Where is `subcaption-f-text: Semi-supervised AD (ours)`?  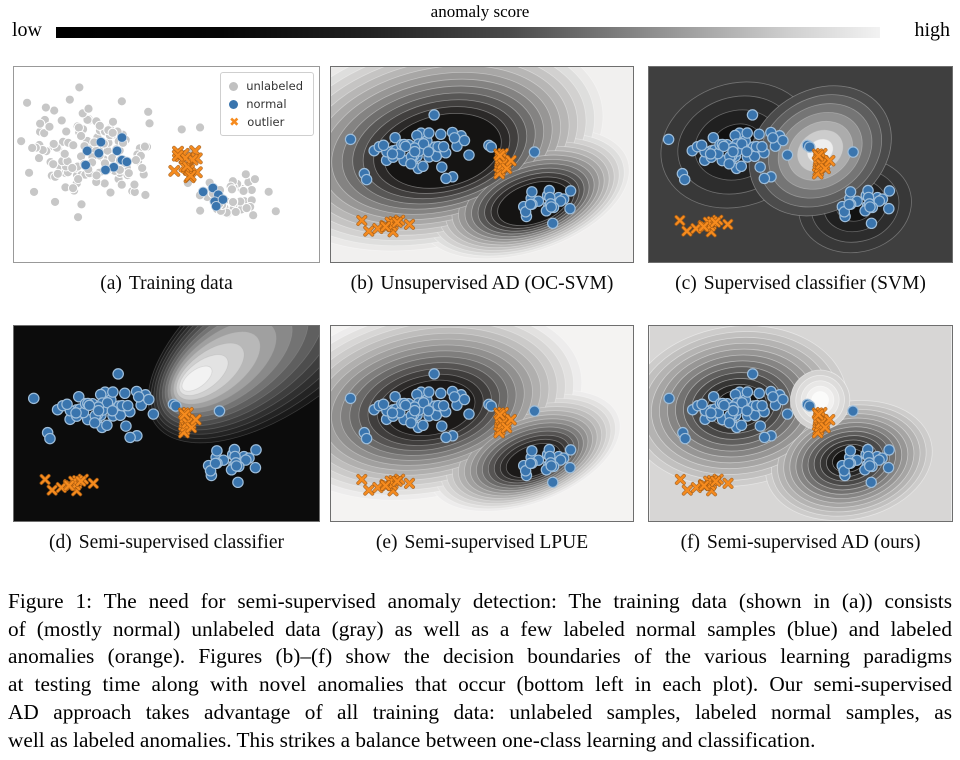
subcaption-f-text: Semi-supervised AD (ours) is located at coordinates (814, 542).